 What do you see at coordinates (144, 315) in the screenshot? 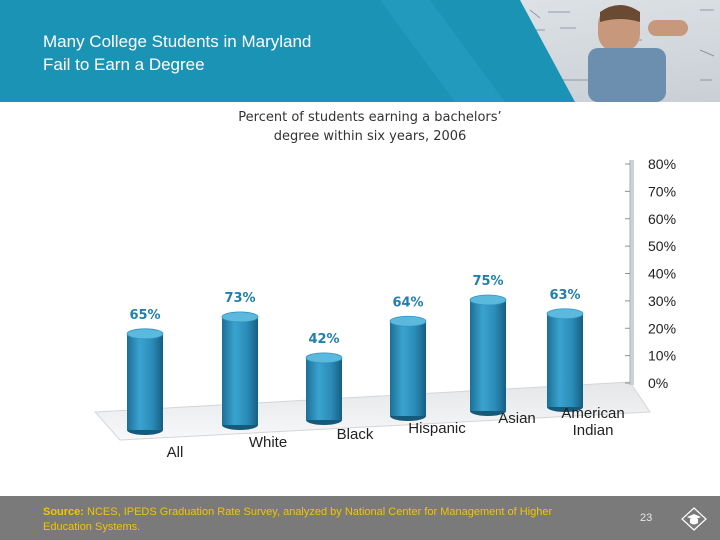
I see `data-label: 65%` at bounding box center [144, 315].